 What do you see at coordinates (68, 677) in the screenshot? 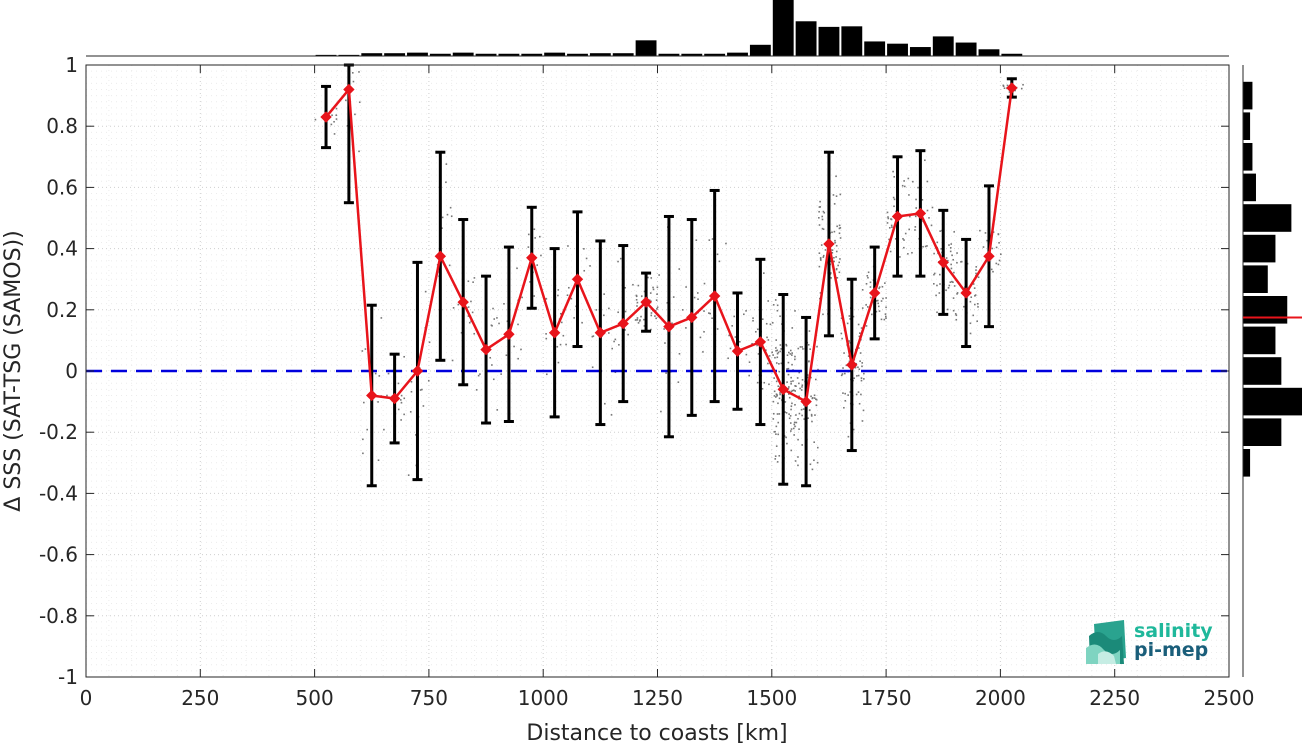
I see `y-tick-label: -1` at bounding box center [68, 677].